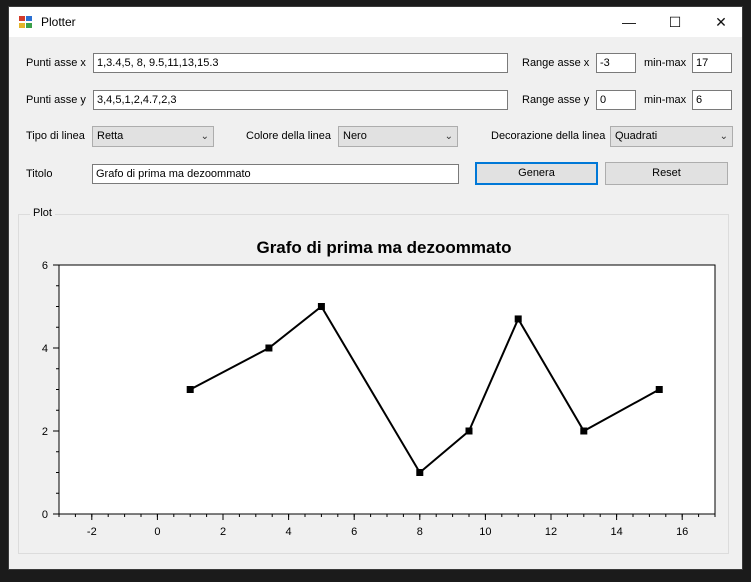 This screenshot has height=582, width=751. I want to click on x-range-max-input, so click(712, 63).